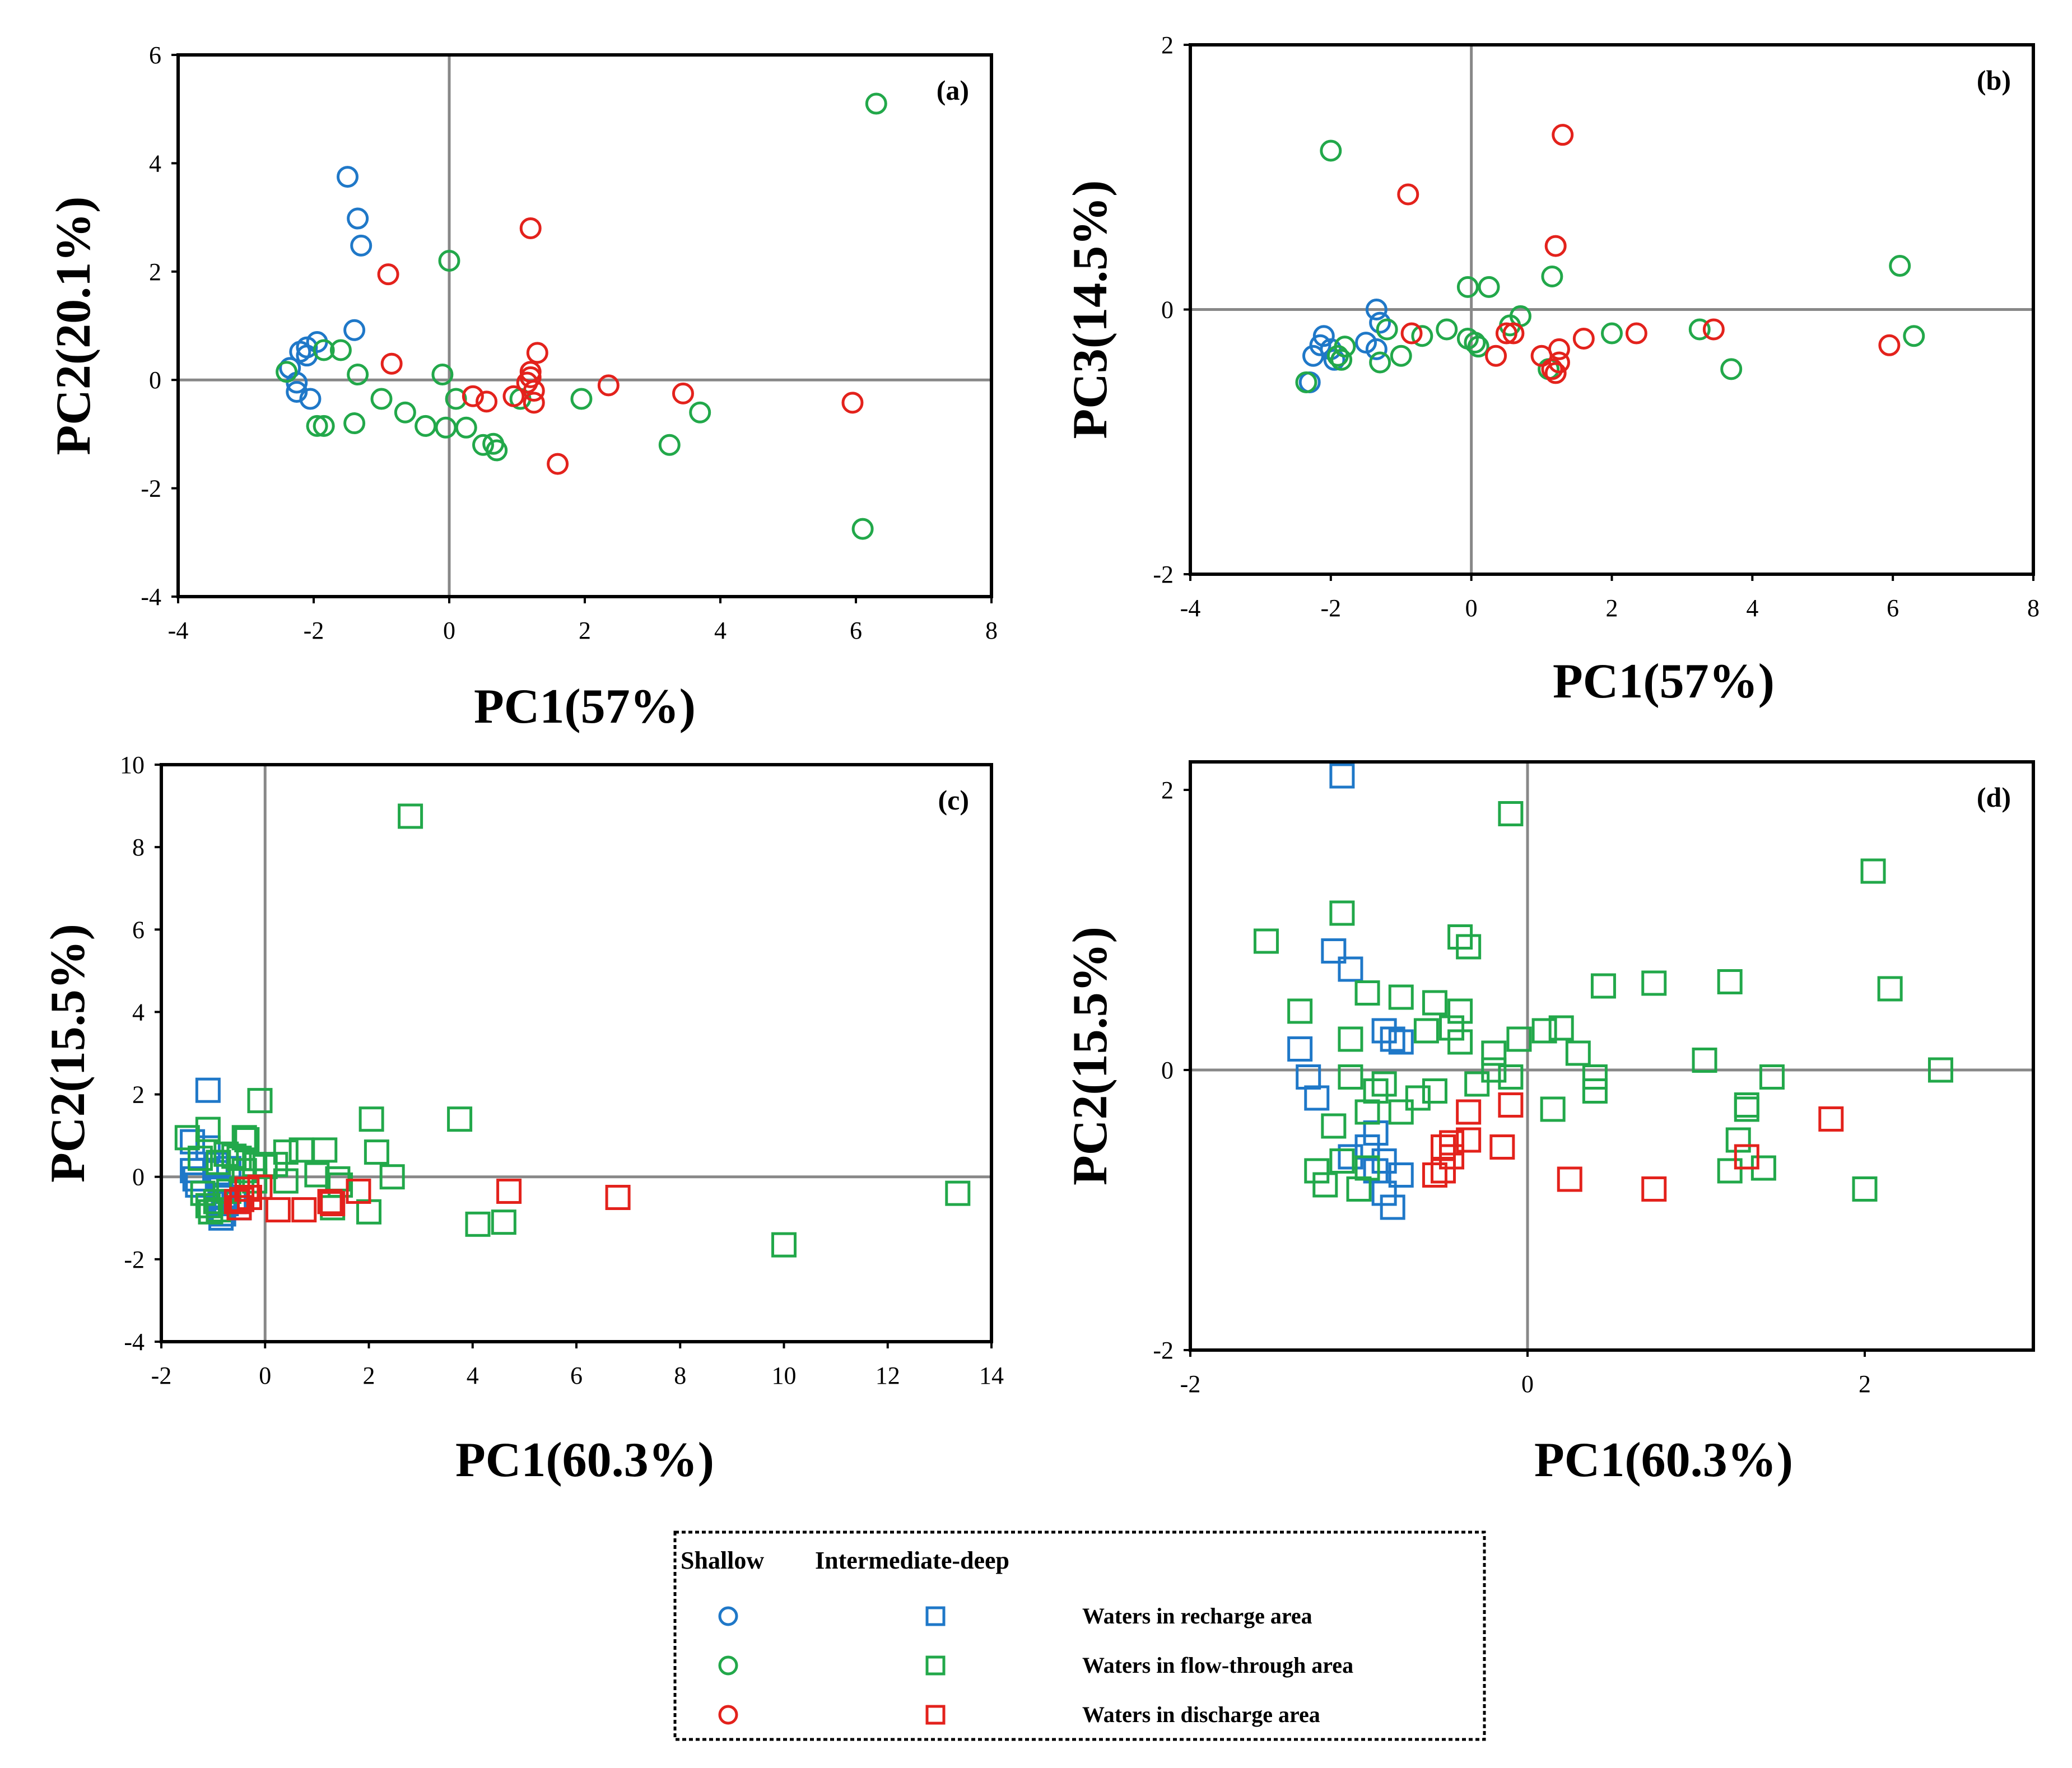 Image resolution: width=2072 pixels, height=1768 pixels. What do you see at coordinates (1090, 1056) in the screenshot?
I see `y-axis-label: PC2(15.5%)` at bounding box center [1090, 1056].